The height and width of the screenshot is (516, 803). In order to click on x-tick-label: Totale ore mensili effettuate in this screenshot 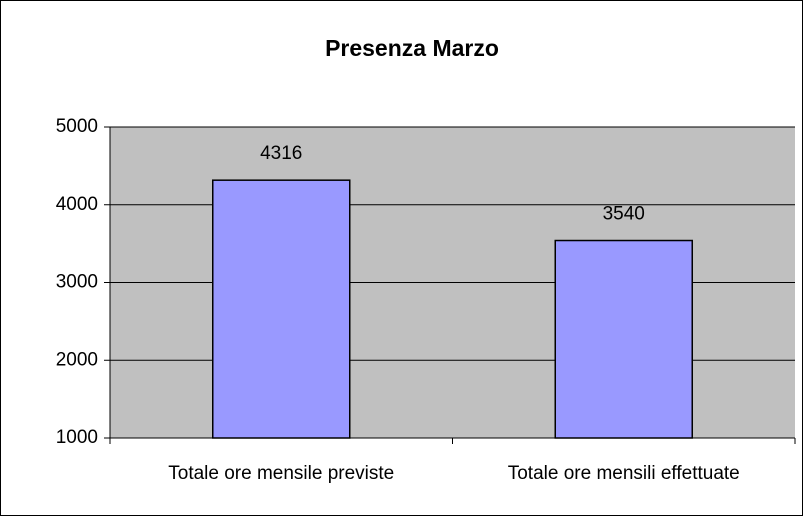, I will do `click(624, 473)`.